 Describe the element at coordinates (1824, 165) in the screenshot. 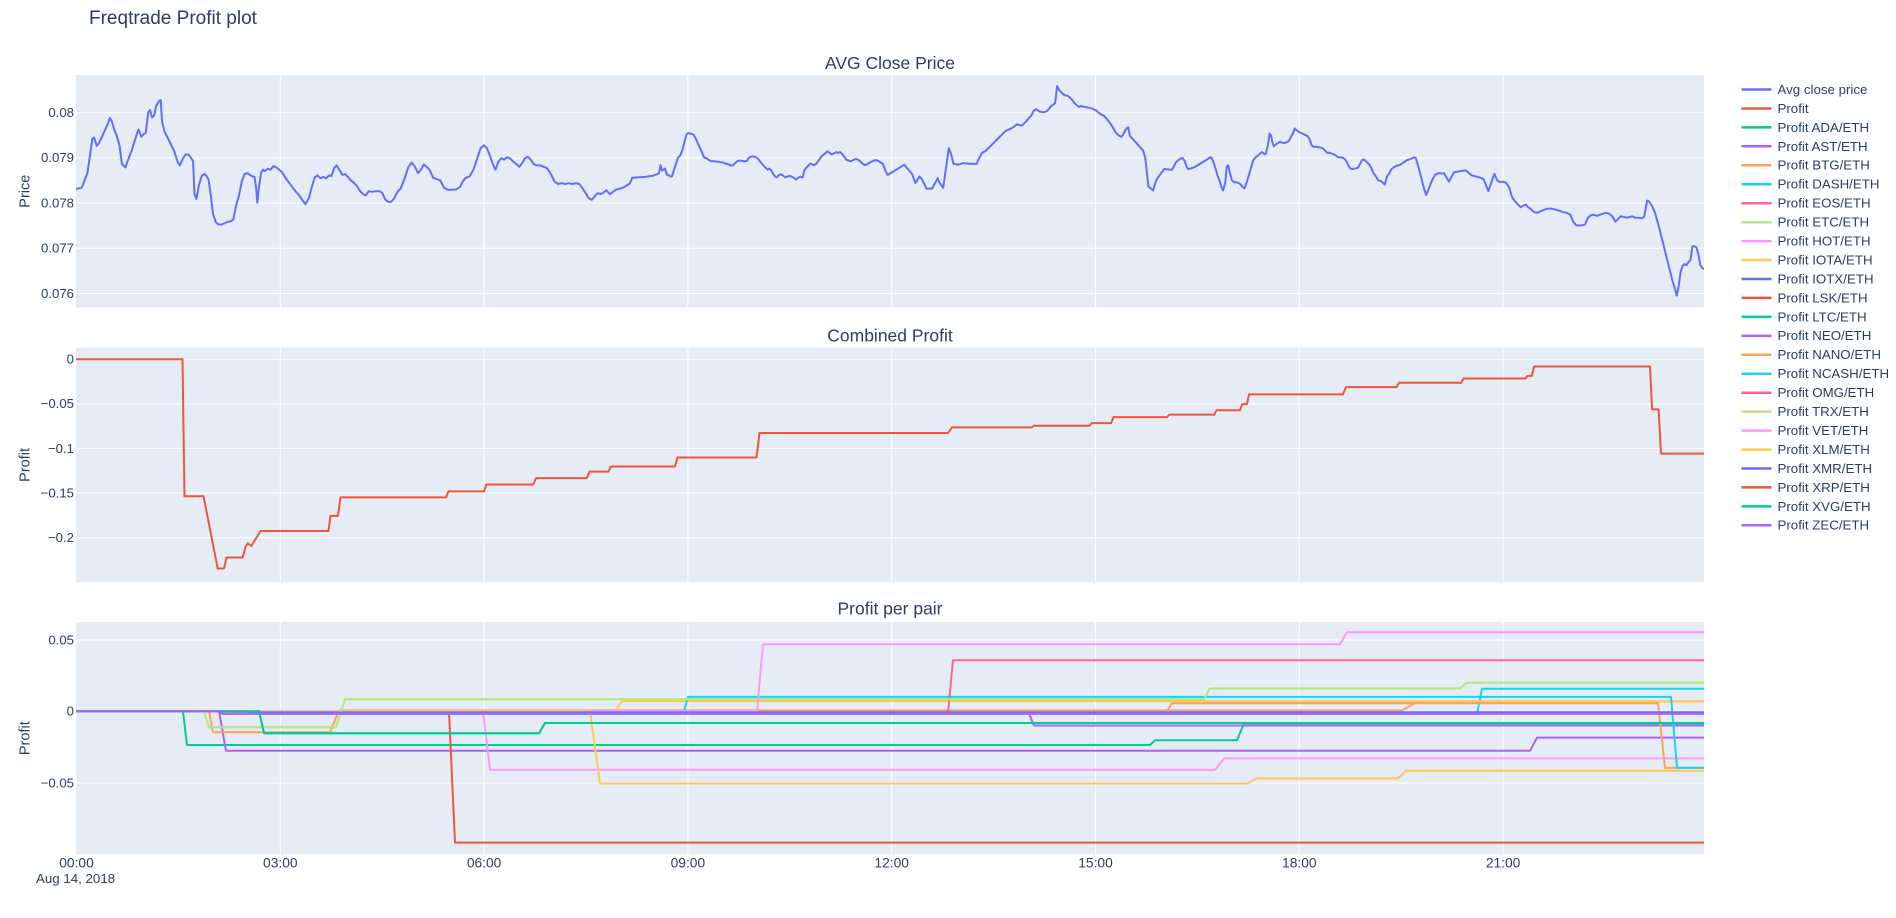

I see `svg-text: Profit BTG/ETH` at that location.